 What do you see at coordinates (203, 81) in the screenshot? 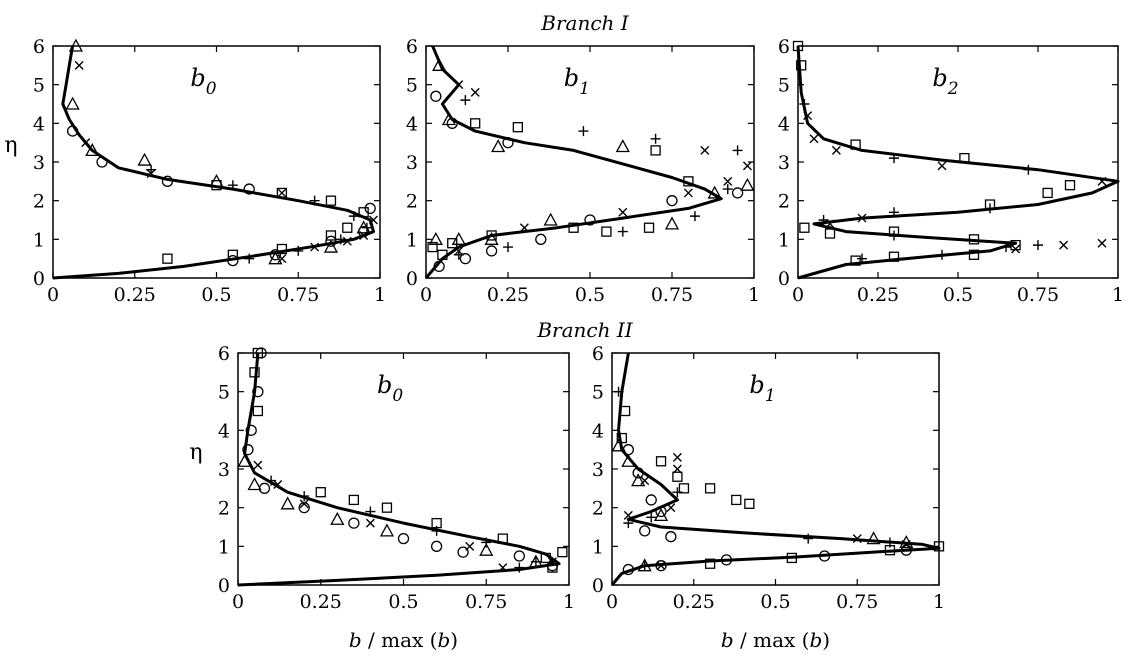
I see `panel-label: b0` at bounding box center [203, 81].